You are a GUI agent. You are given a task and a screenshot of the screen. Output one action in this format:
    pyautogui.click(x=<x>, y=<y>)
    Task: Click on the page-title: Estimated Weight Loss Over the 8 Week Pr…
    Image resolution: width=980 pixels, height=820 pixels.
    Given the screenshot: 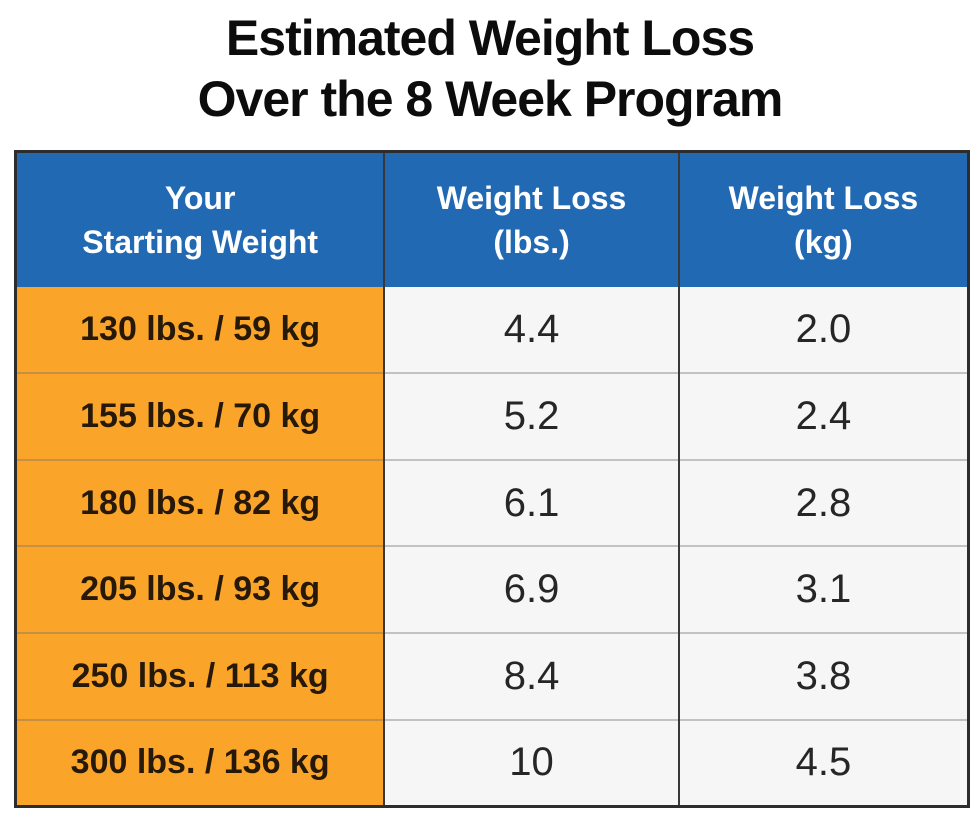 What is the action you would take?
    pyautogui.click(x=490, y=69)
    